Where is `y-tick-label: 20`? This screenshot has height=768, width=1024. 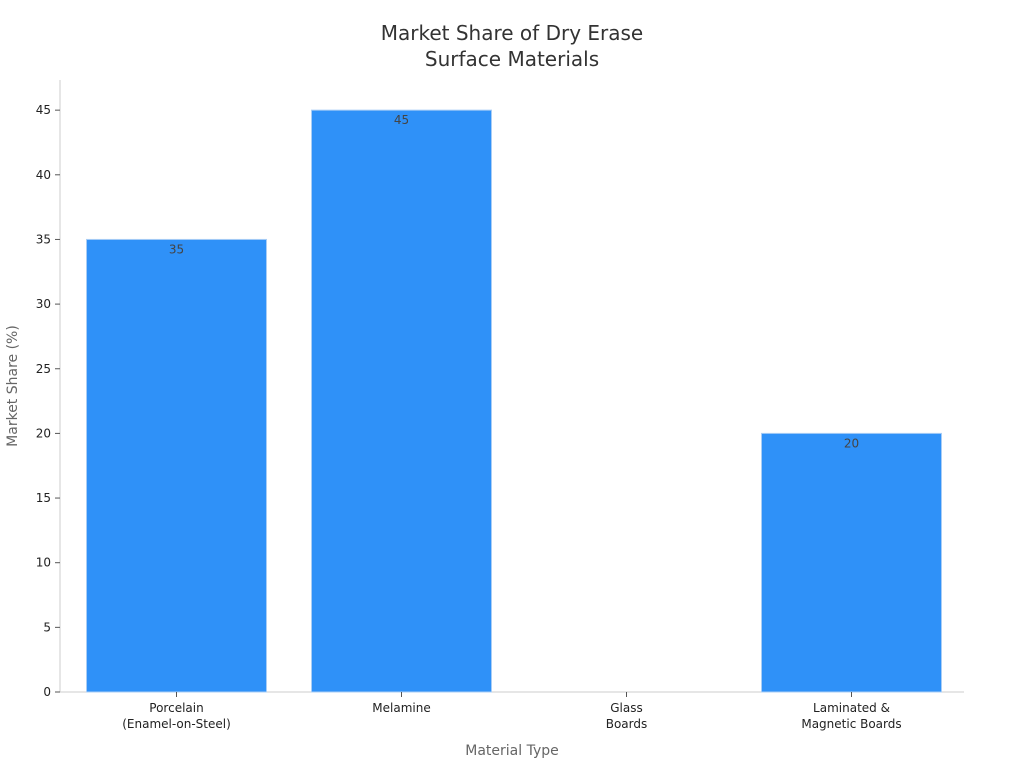 y-tick-label: 20 is located at coordinates (43, 433).